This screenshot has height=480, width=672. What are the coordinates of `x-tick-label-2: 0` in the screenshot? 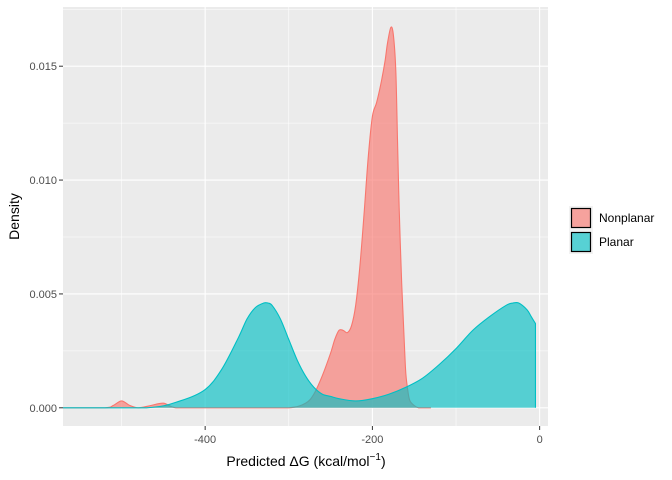 It's located at (540, 440).